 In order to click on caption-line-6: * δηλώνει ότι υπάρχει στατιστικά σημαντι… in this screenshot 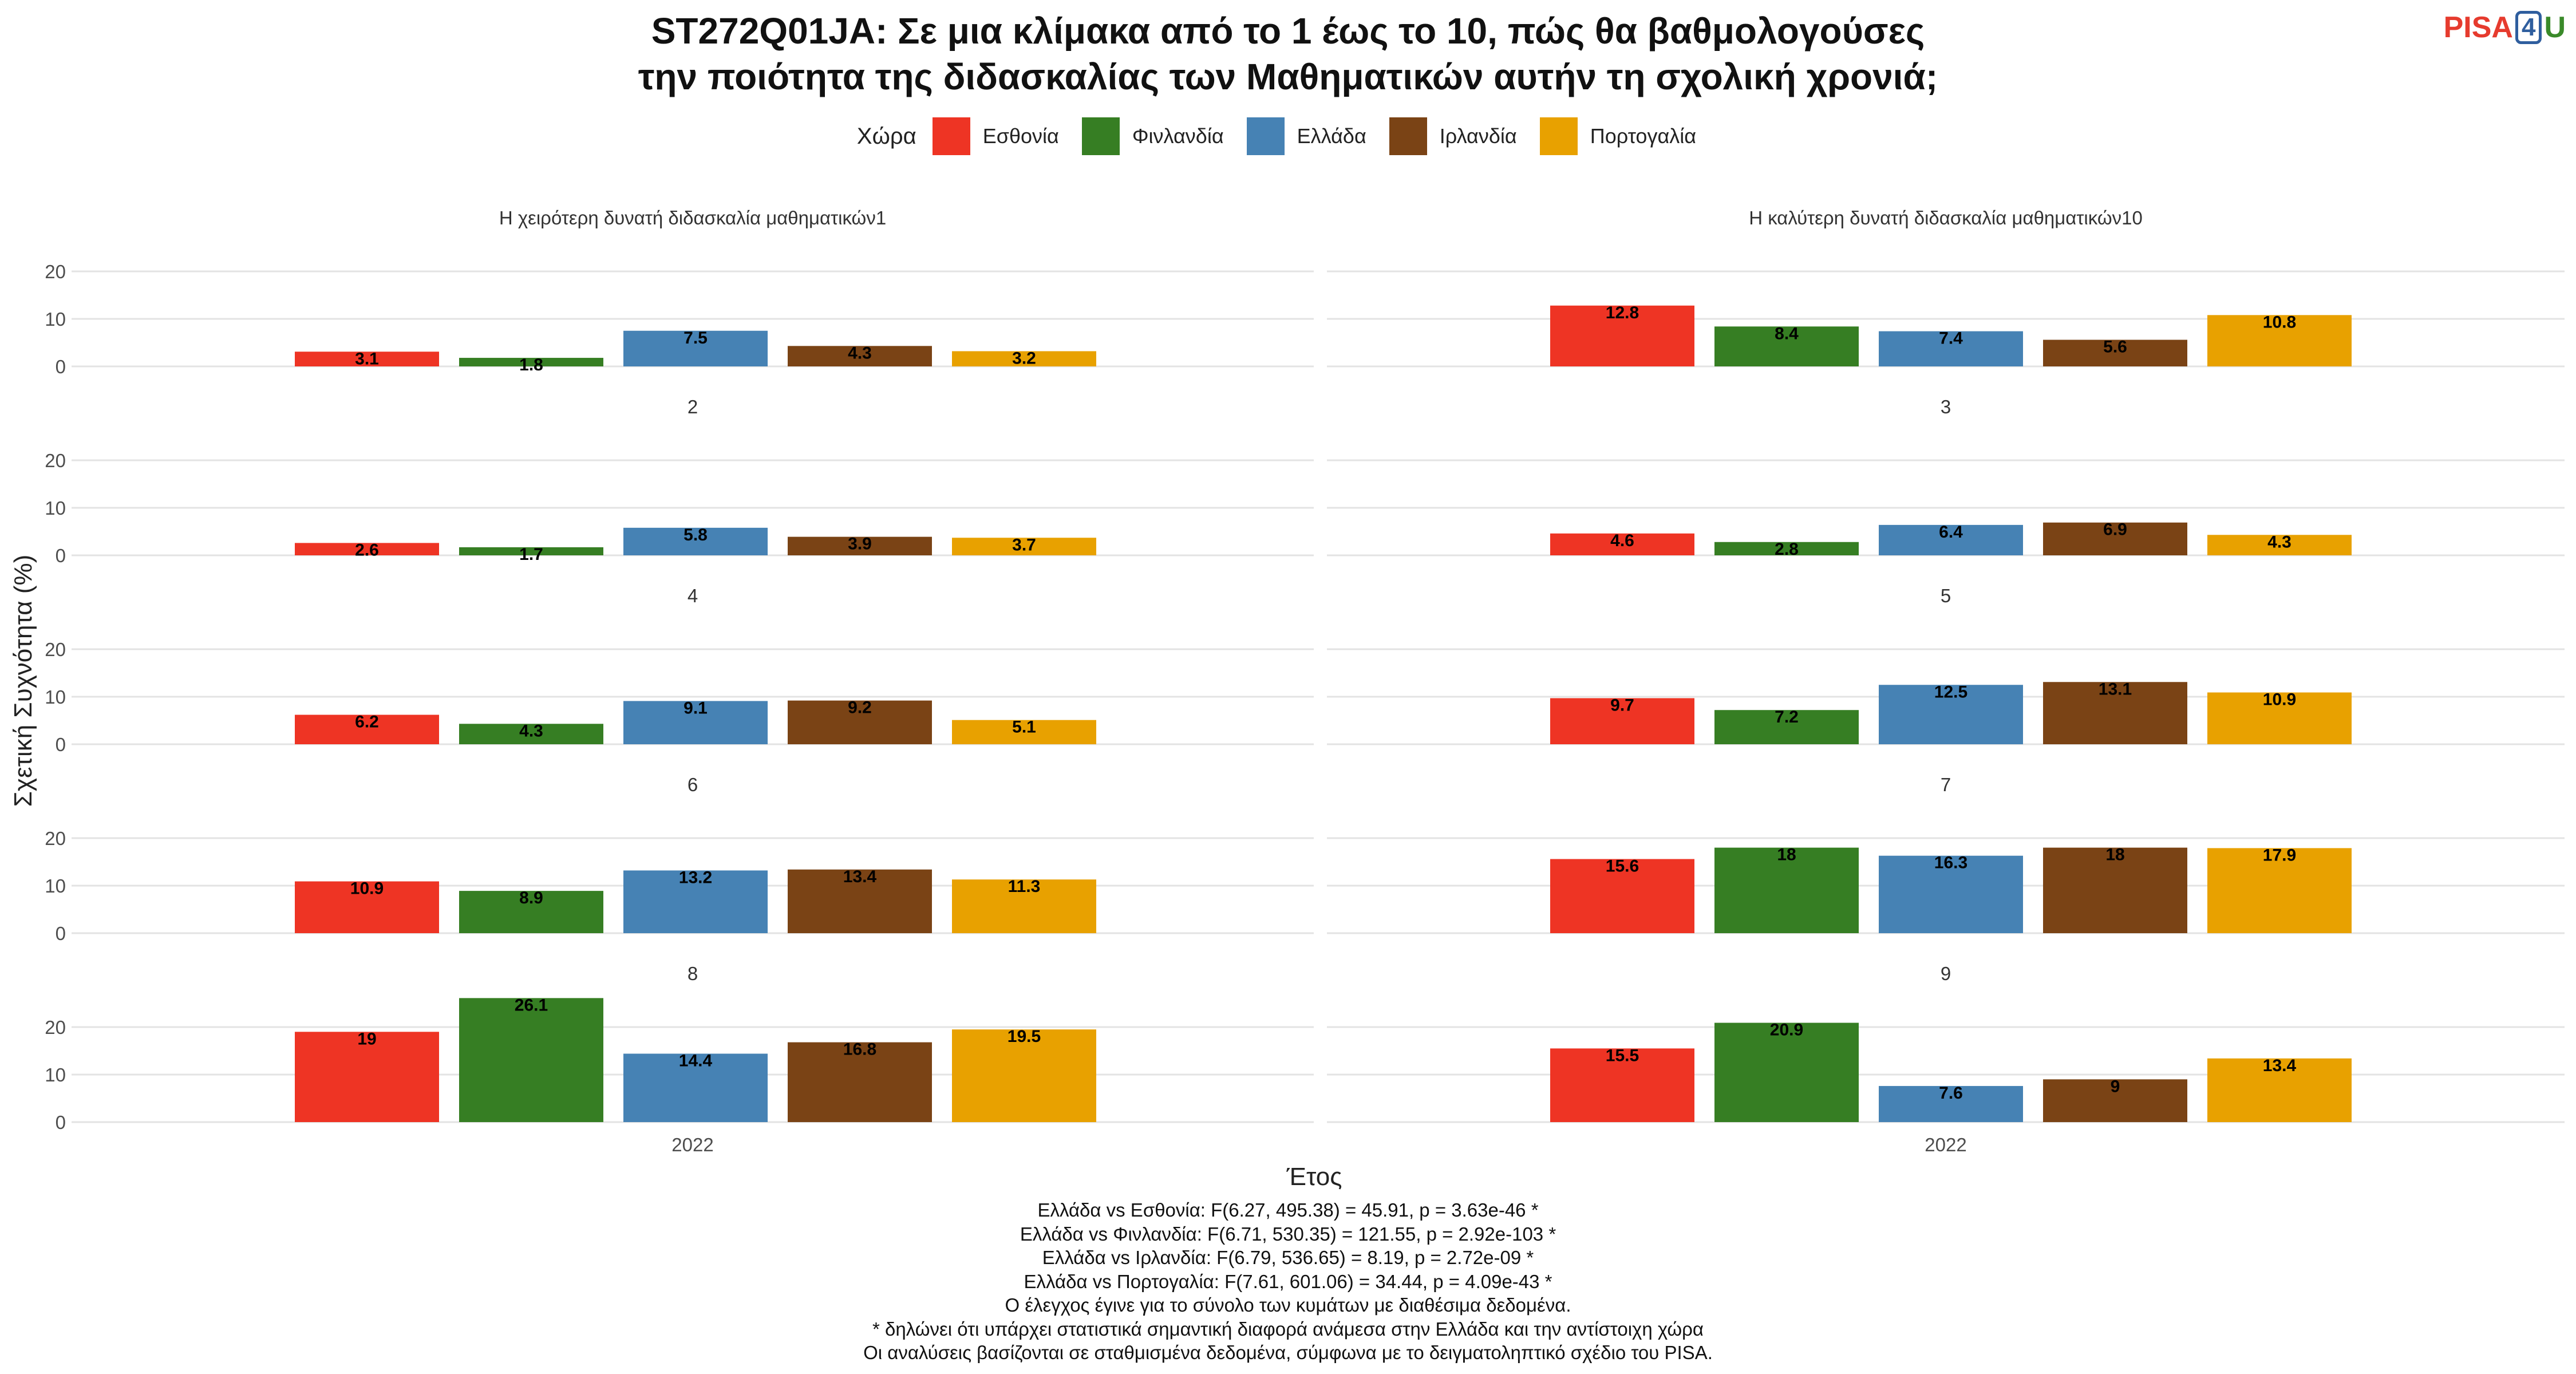, I will do `click(1288, 1329)`.